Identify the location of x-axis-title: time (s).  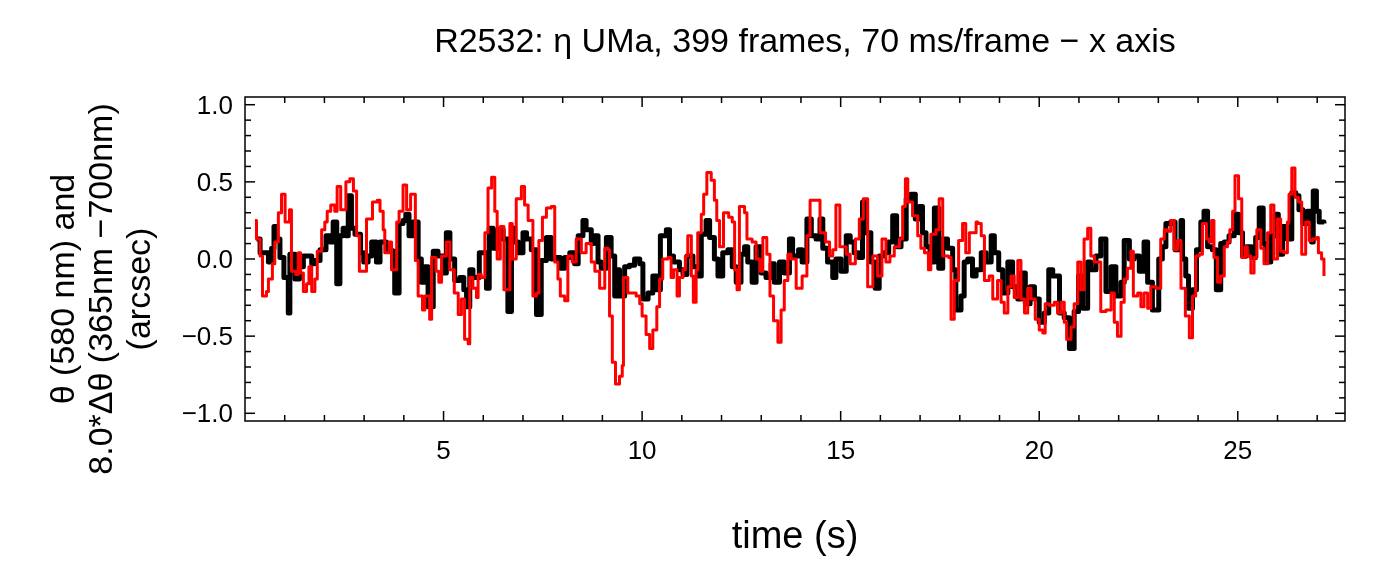
(795, 535).